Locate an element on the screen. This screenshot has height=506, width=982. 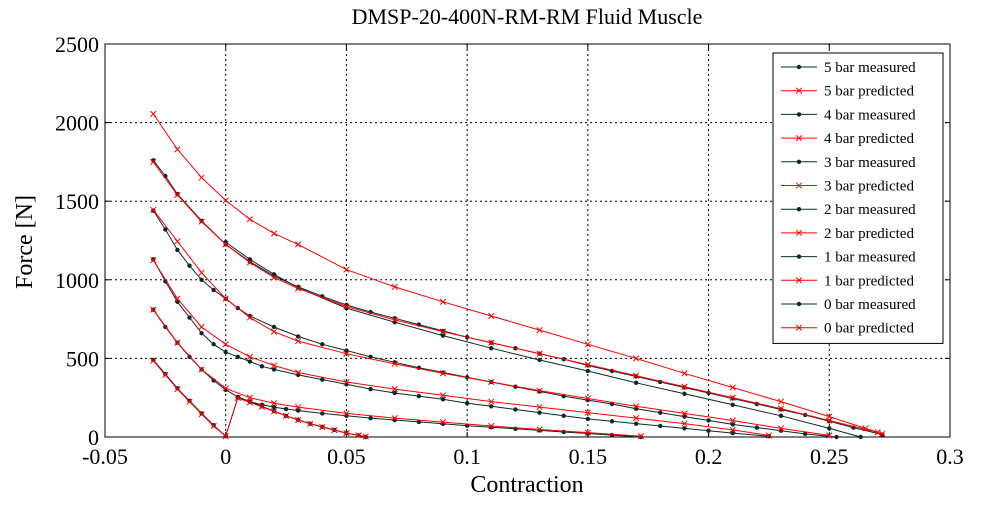
legend-label: 5 bar measured is located at coordinates (870, 68).